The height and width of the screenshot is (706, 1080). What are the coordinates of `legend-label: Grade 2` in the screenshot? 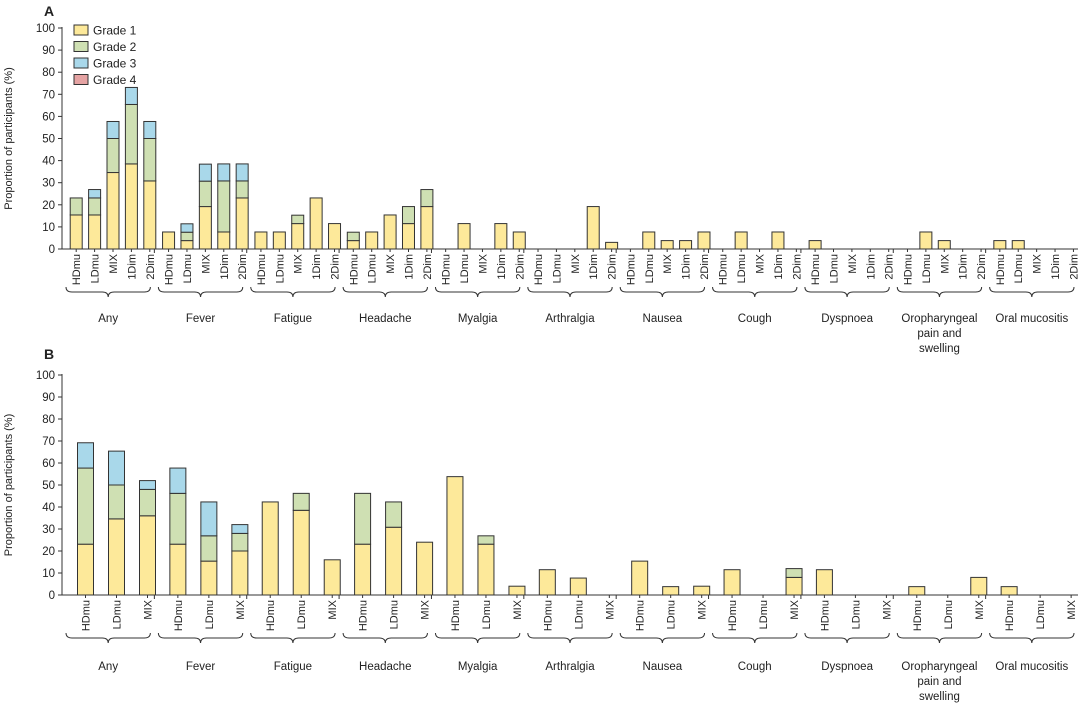 It's located at (115, 47).